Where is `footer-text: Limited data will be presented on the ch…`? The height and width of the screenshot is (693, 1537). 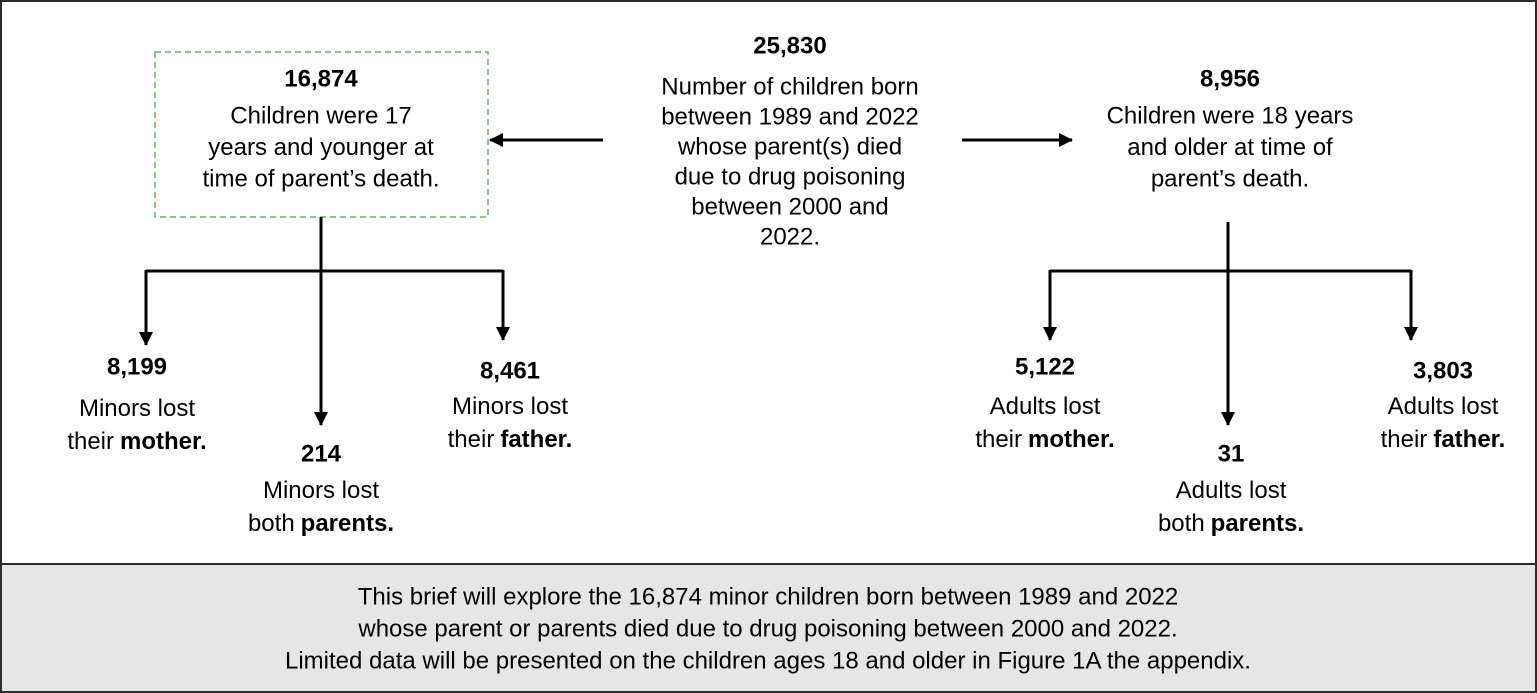
footer-text: Limited data will be presented on the ch… is located at coordinates (768, 660).